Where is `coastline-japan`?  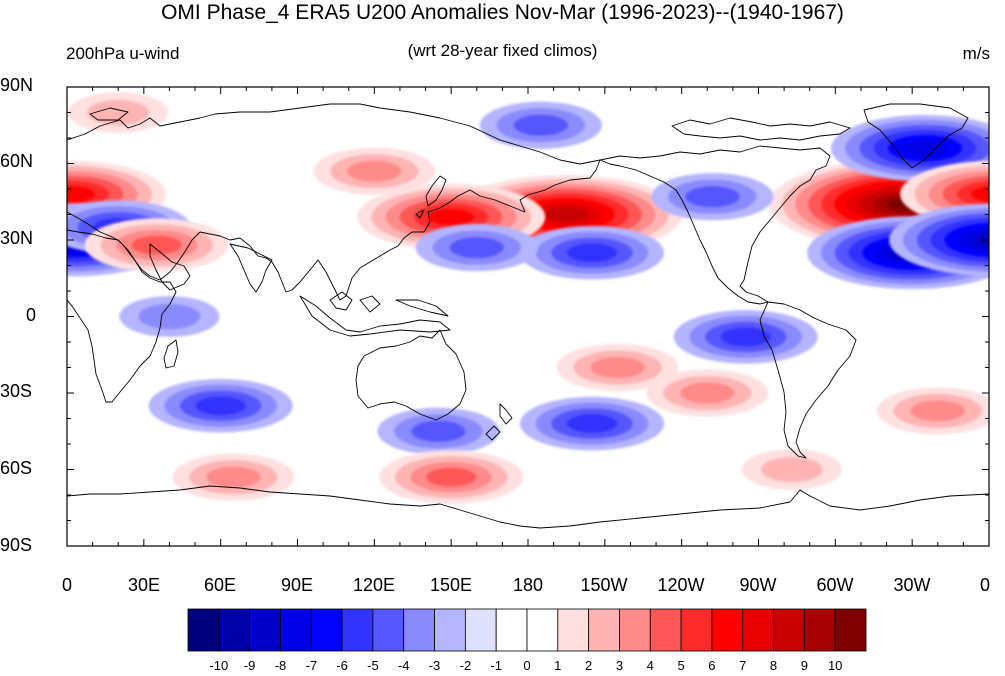 coastline-japan is located at coordinates (431, 197).